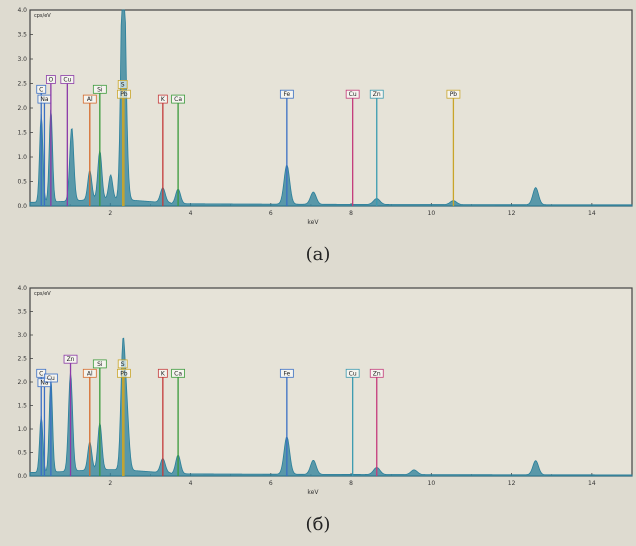 This screenshot has width=636, height=546. I want to click on chart-0-marker-label-group: Fe, so click(286, 94).